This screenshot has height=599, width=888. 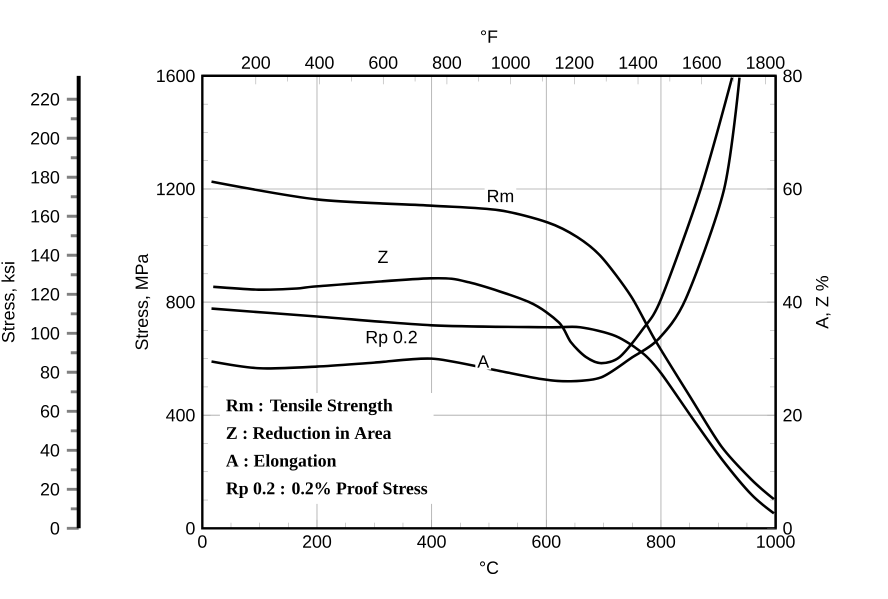 I want to click on series-label: Z, so click(x=383, y=257).